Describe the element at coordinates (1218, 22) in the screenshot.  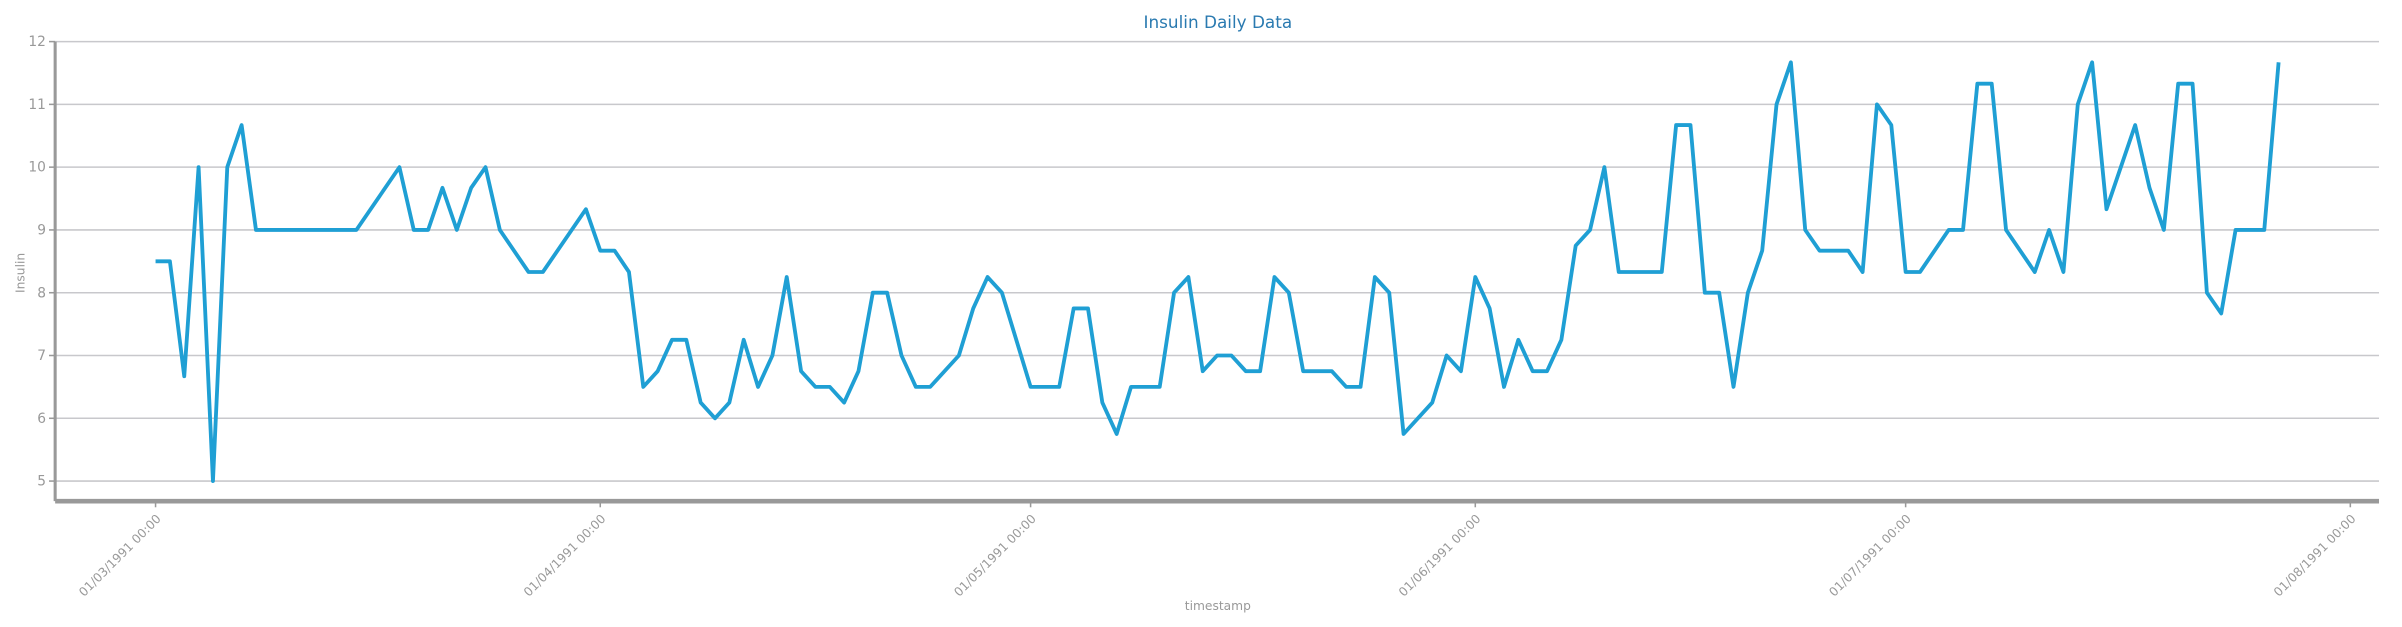
I see `chart-title: Insulin Daily Data` at that location.